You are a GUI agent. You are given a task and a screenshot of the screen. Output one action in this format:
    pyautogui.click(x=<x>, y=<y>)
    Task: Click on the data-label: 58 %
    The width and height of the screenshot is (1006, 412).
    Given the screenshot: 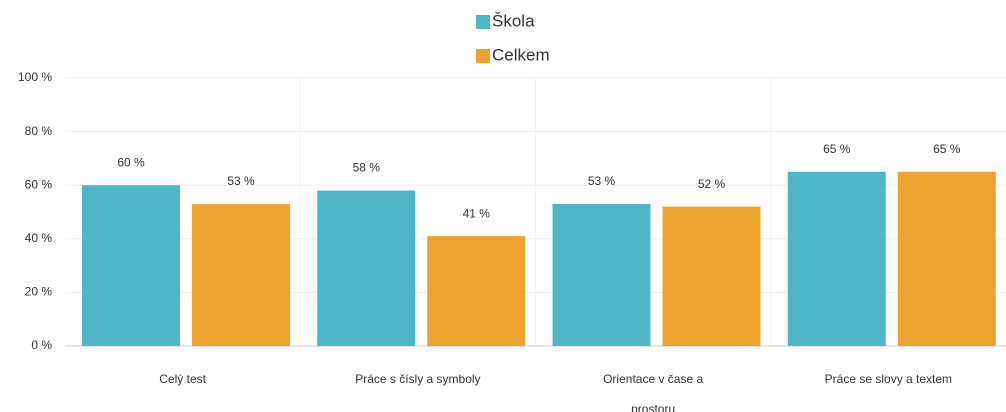 What is the action you would take?
    pyautogui.click(x=367, y=168)
    